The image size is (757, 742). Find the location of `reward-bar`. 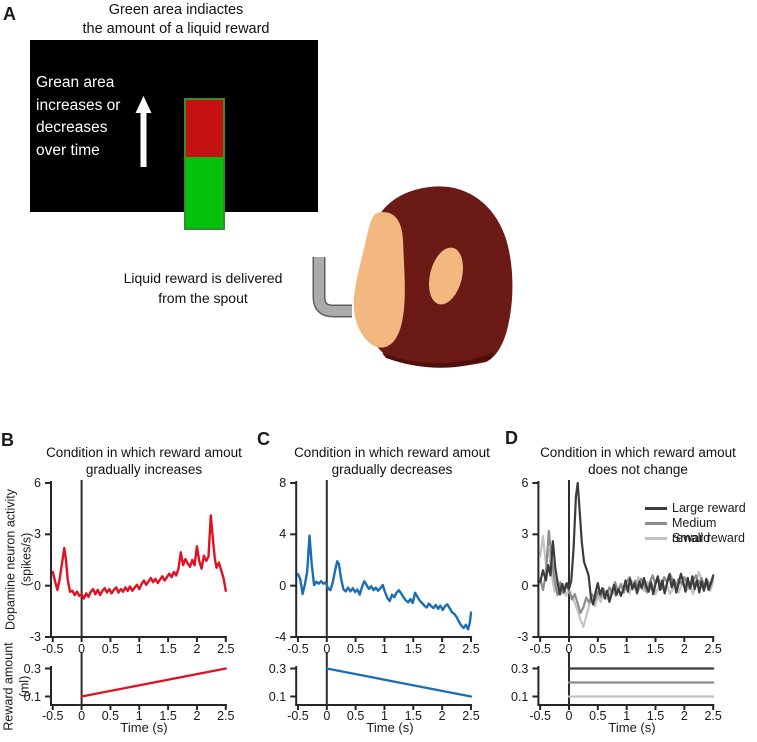

reward-bar is located at coordinates (204, 164).